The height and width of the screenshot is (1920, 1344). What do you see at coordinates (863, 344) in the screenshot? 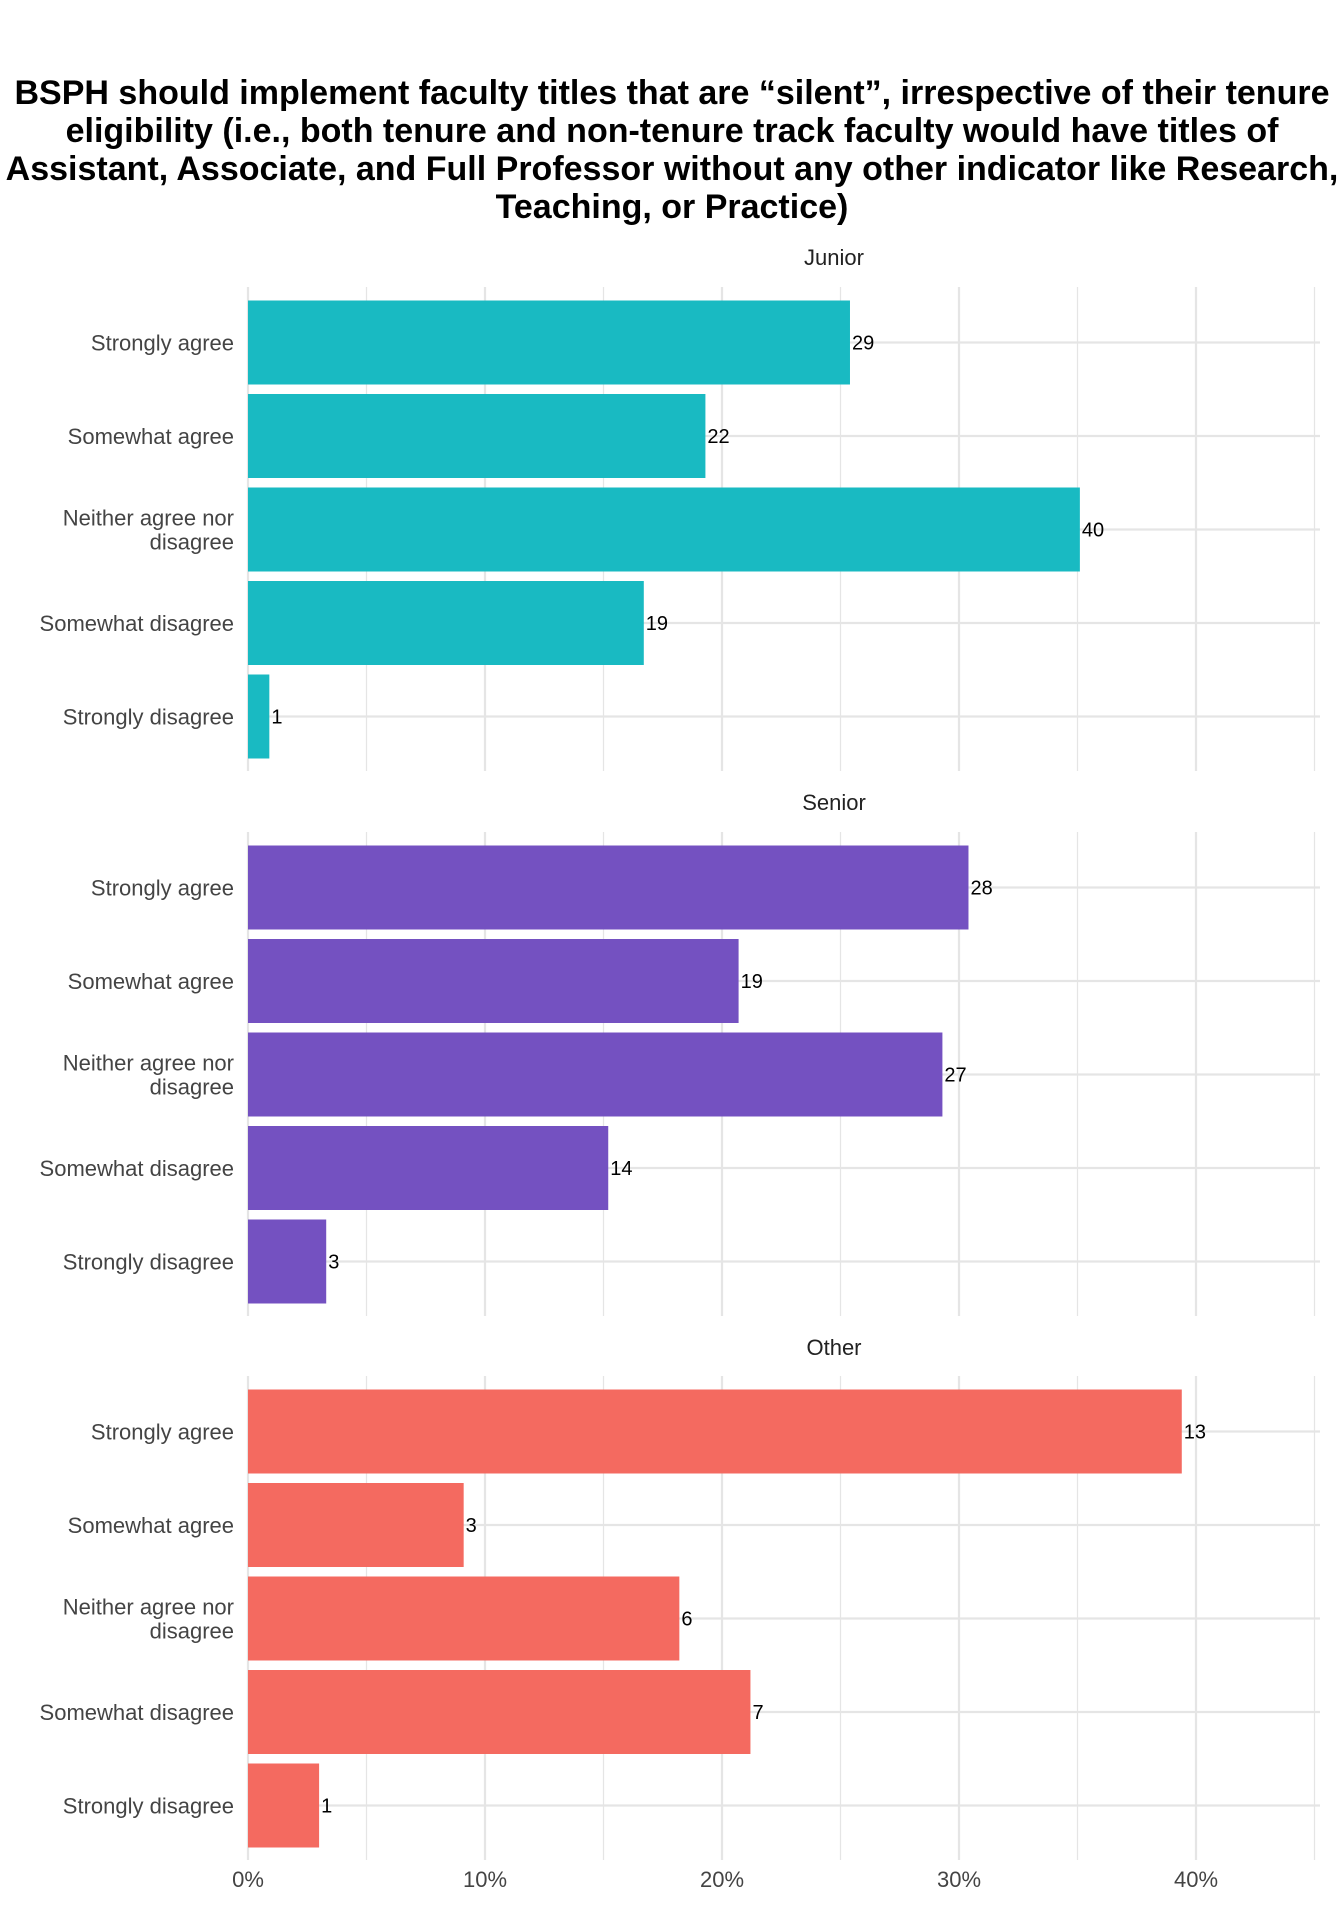
I see `bar-value-label: 29` at bounding box center [863, 344].